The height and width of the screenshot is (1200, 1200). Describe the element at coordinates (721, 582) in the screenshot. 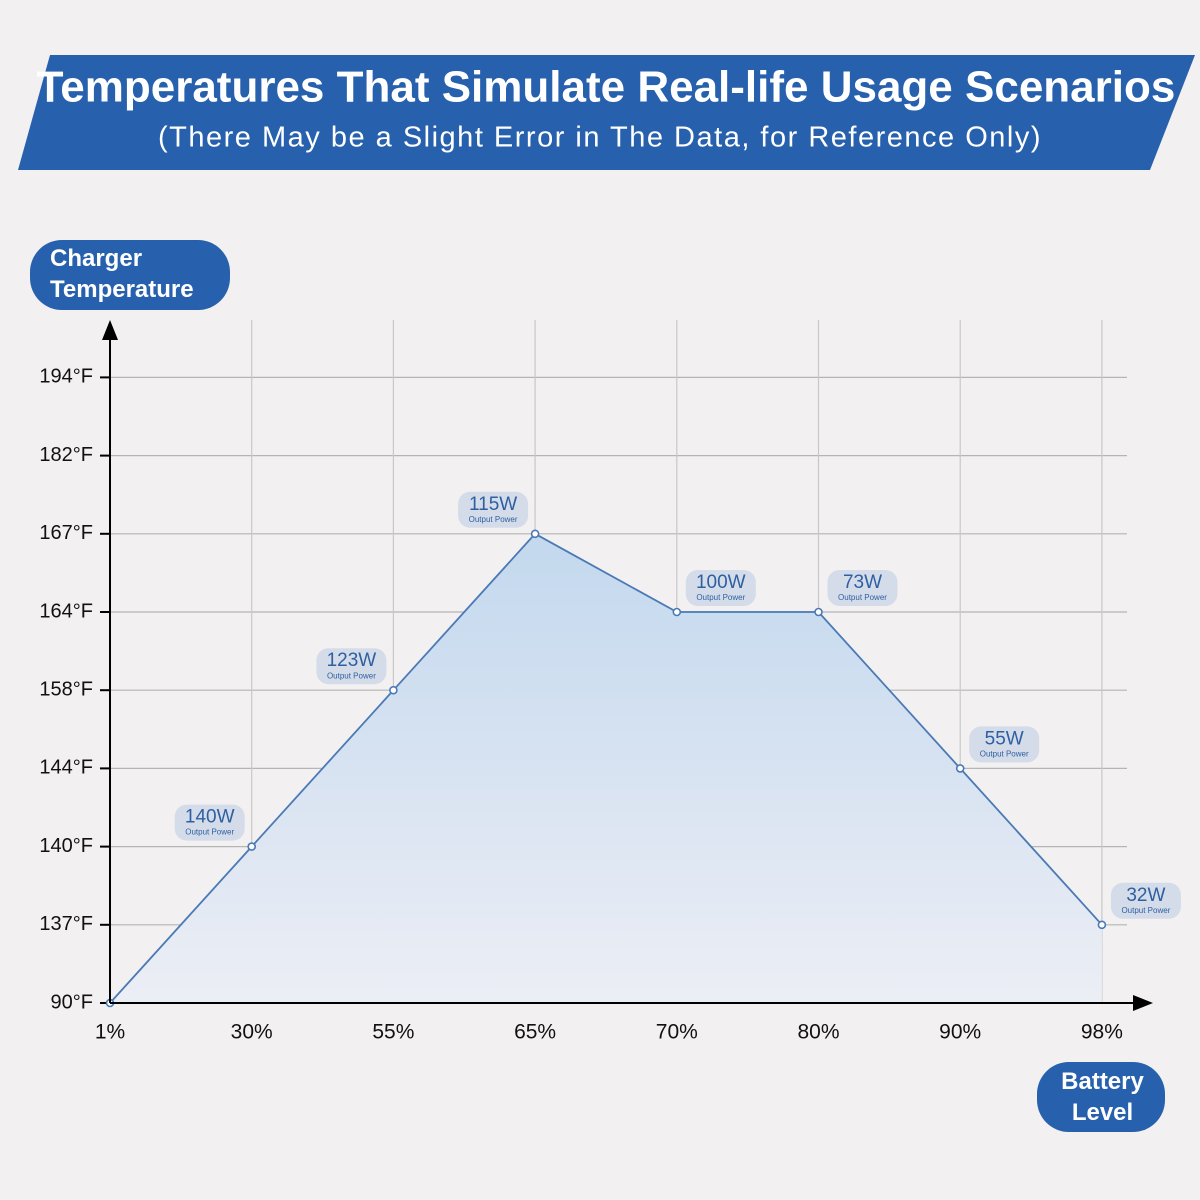

I see `power-label: 100W` at that location.